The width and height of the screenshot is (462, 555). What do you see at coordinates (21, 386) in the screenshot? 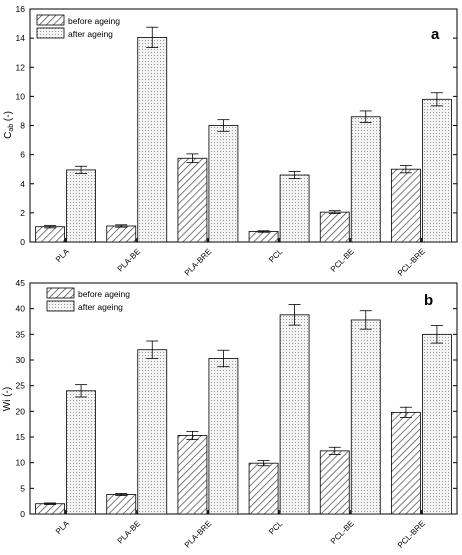
I see `y-tick-label: 25` at bounding box center [21, 386].